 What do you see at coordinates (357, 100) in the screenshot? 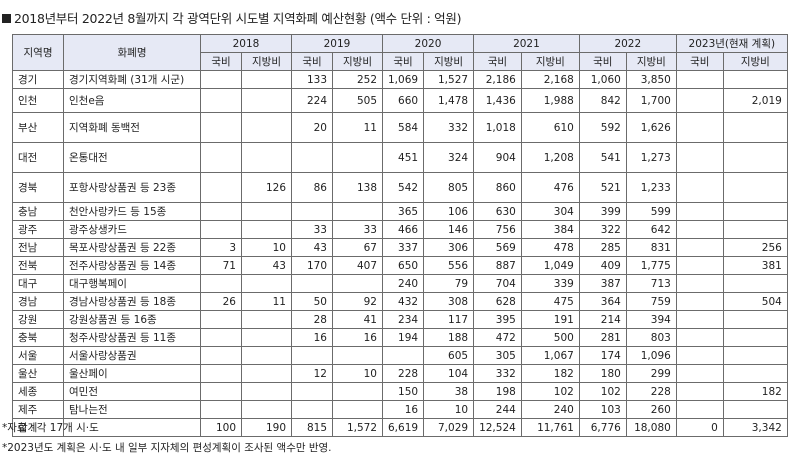
I see `cell-amount: 505` at bounding box center [357, 100].